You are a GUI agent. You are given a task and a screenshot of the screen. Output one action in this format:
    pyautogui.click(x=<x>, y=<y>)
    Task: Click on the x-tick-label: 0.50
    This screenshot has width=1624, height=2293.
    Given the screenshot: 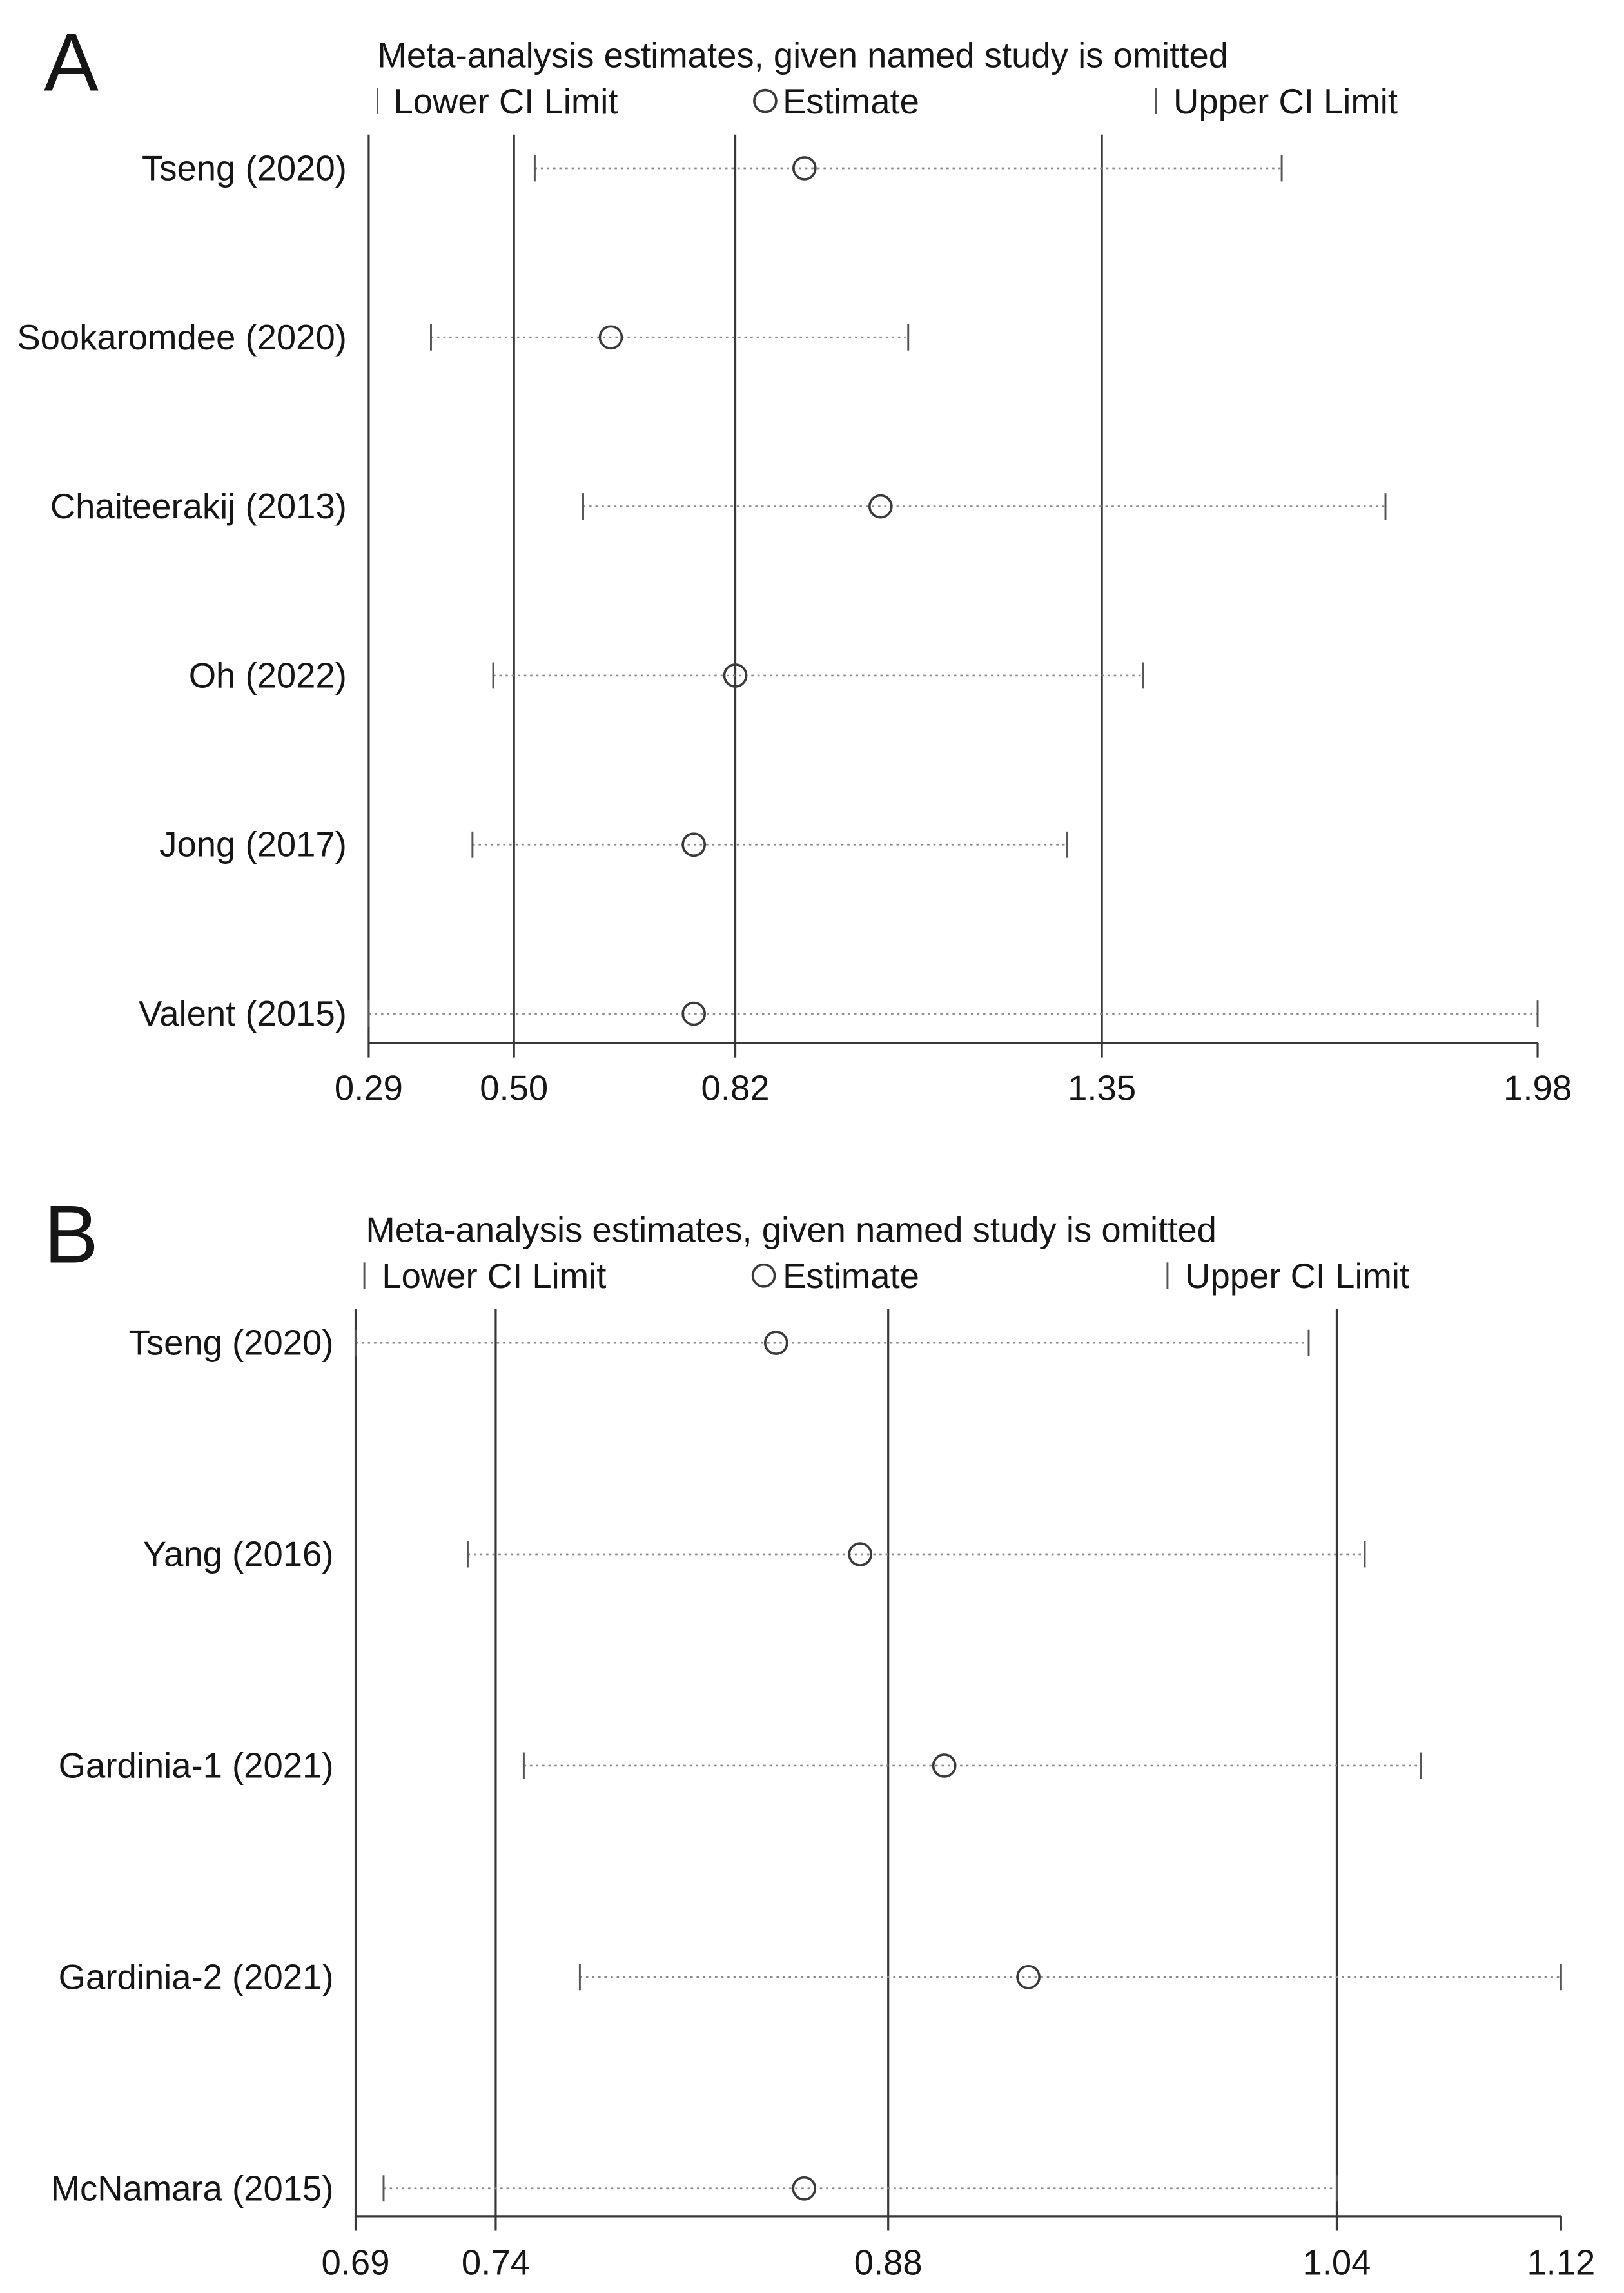 What is the action you would take?
    pyautogui.click(x=514, y=1087)
    